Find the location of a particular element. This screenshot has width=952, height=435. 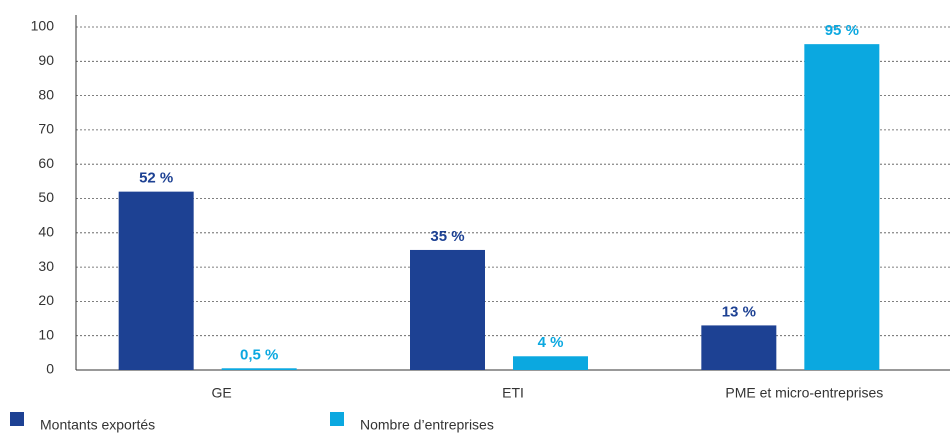

y-tick-label: 60 is located at coordinates (46, 163).